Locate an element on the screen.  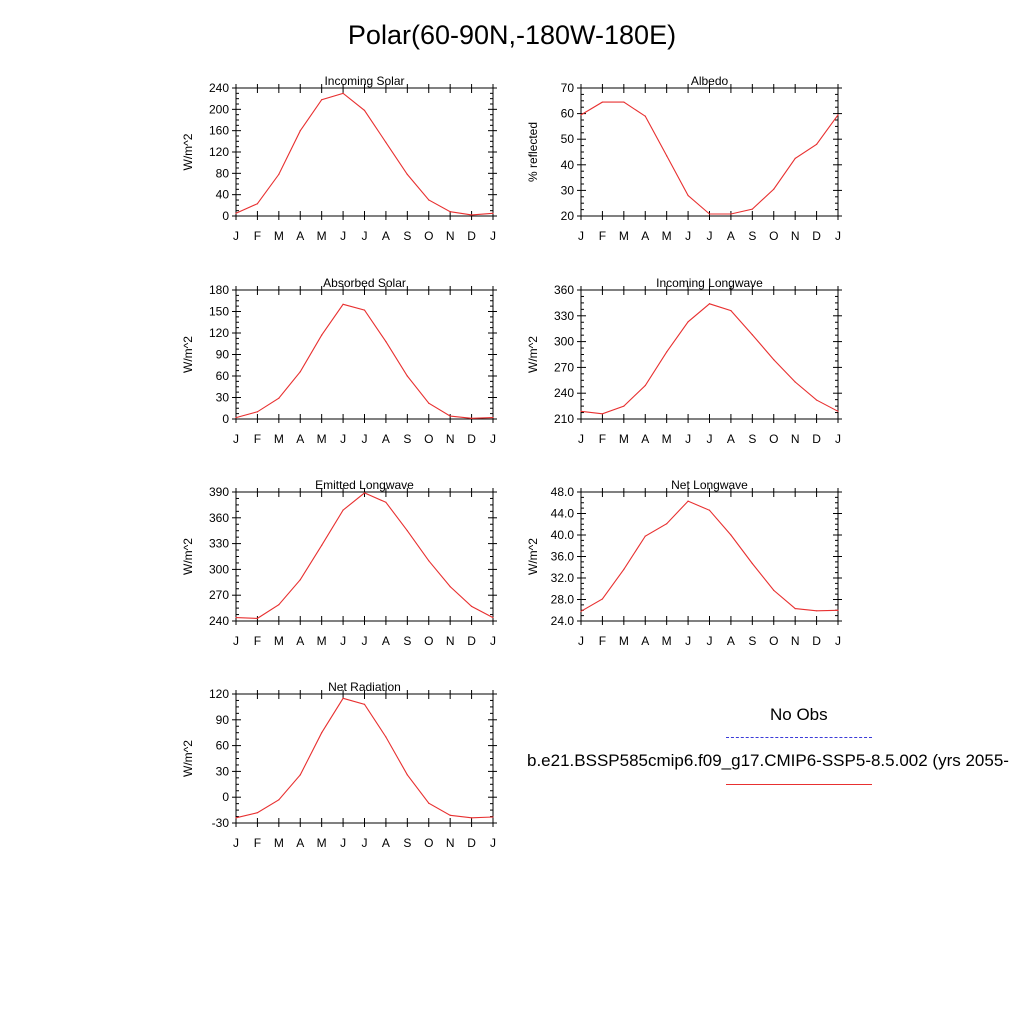
x-tick-label: A is located at coordinates (731, 439).